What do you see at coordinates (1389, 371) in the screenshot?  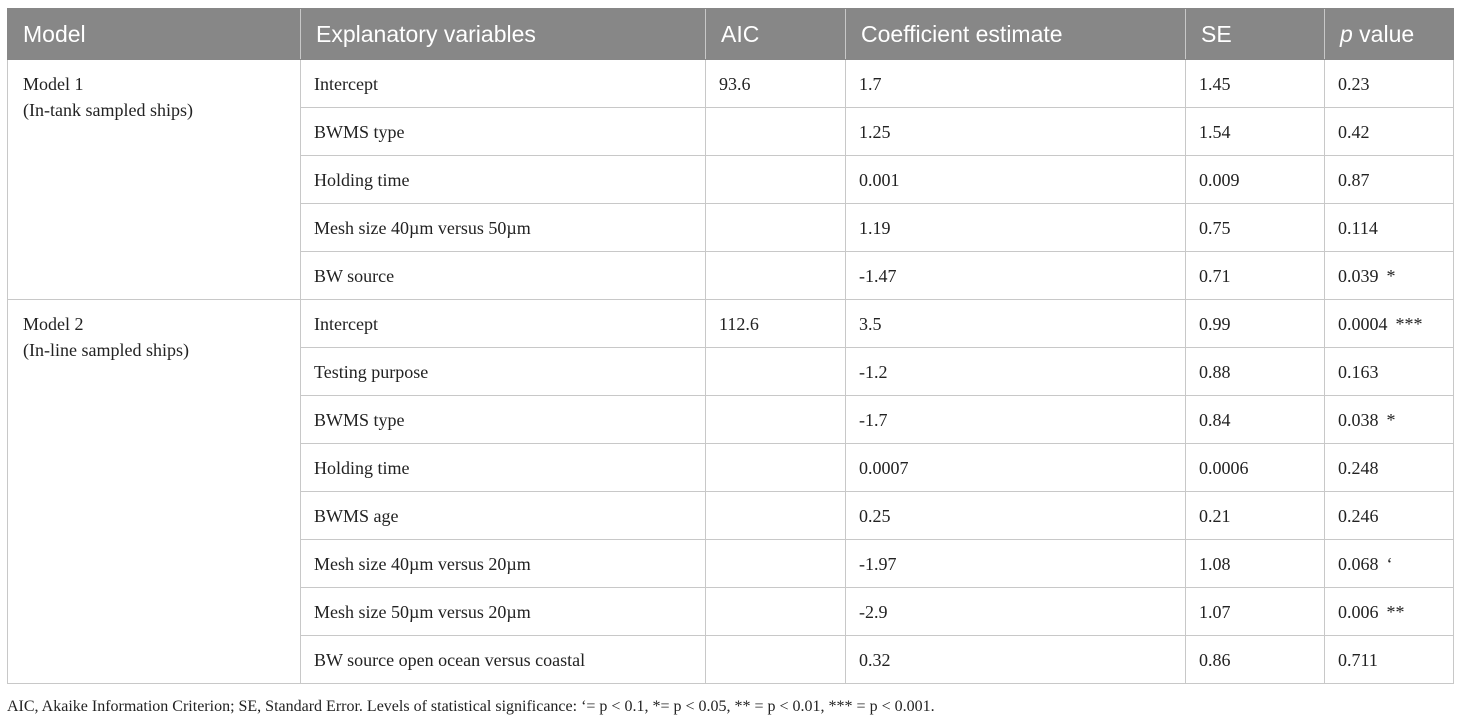 I see `p-value-cell: 0.163` at bounding box center [1389, 371].